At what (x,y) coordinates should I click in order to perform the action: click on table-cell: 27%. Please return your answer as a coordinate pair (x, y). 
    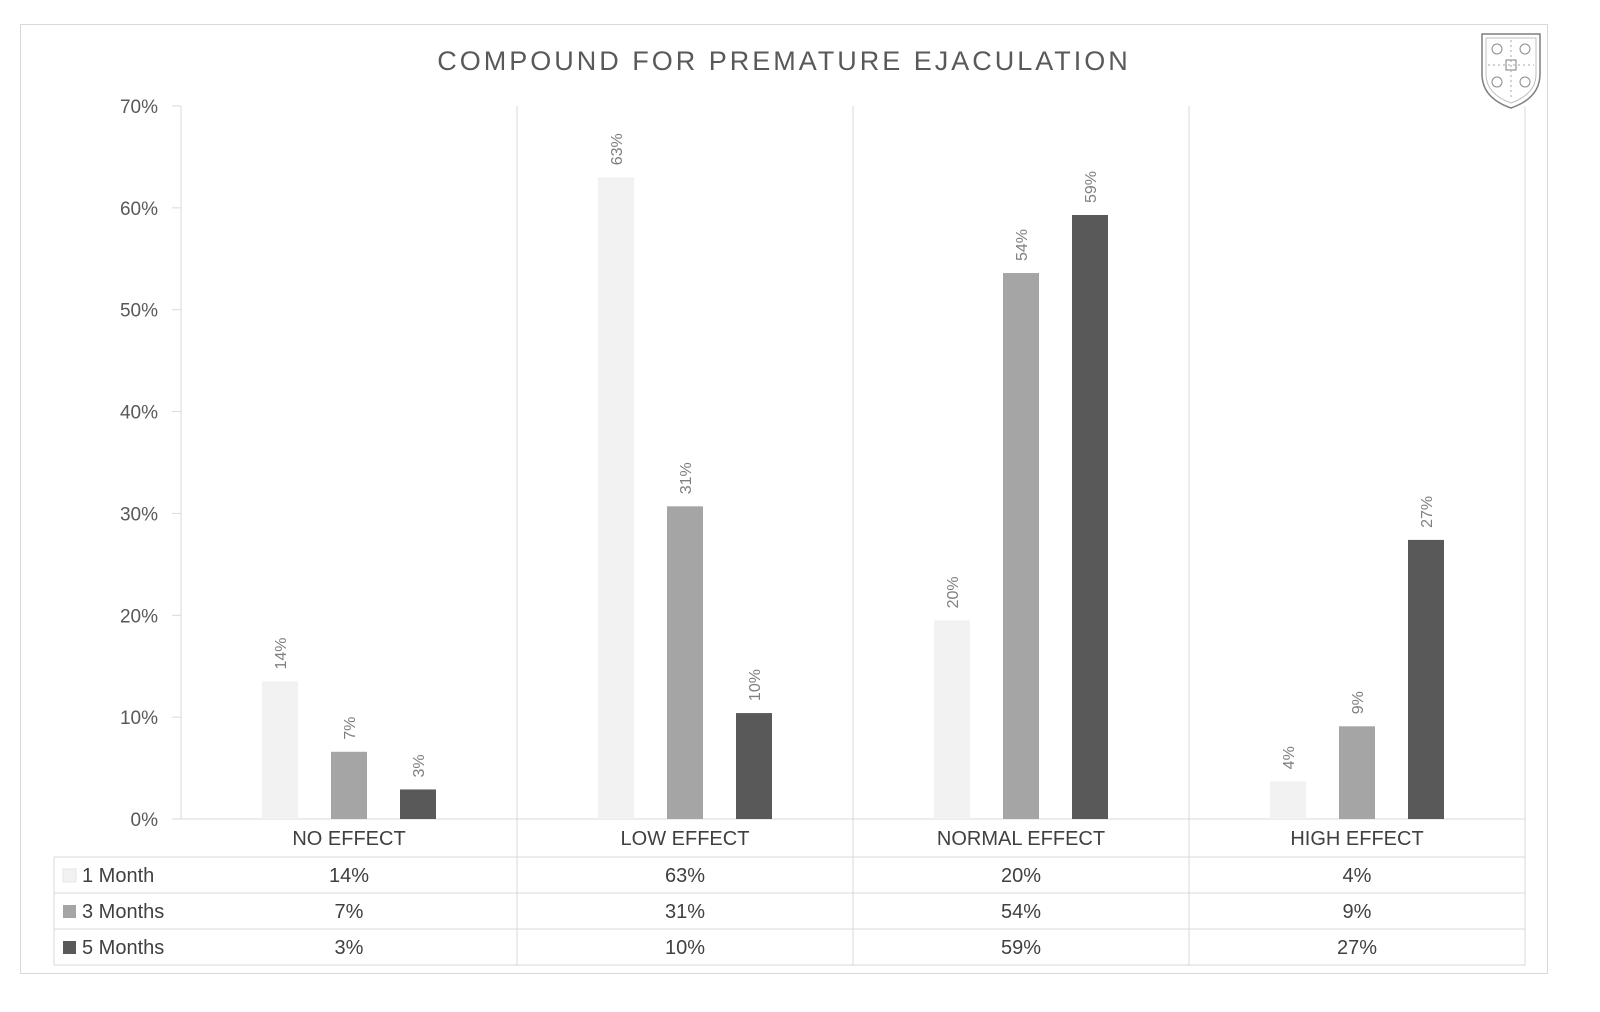
    Looking at the image, I should click on (1357, 948).